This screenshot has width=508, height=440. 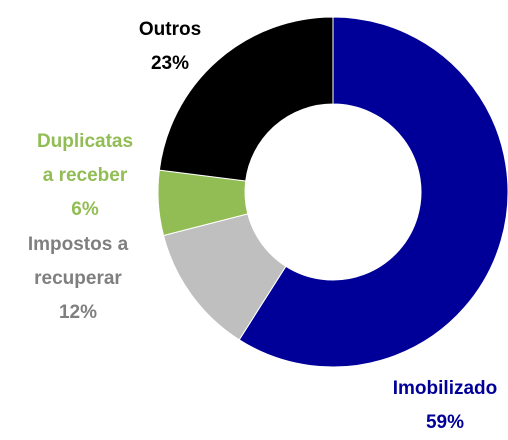 I want to click on slice-label: Impostos a recuperar 12%, so click(x=78, y=279).